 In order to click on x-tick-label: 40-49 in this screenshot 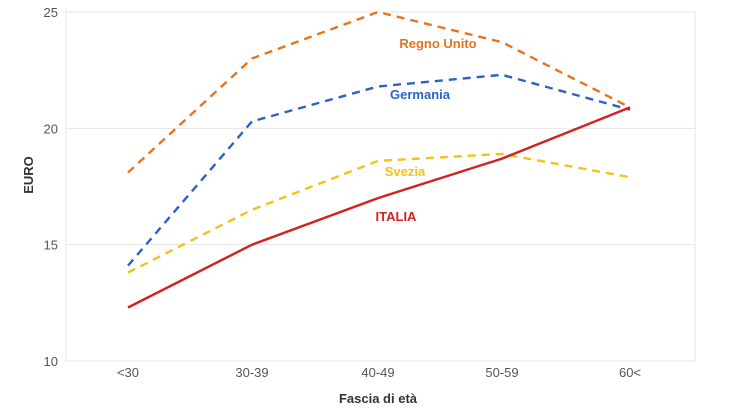, I will do `click(377, 372)`.